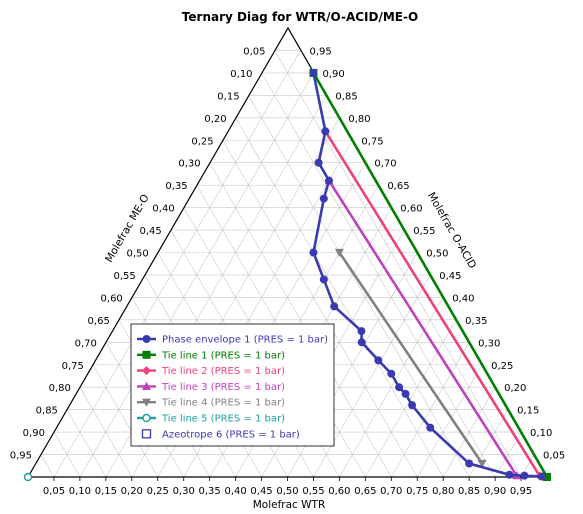 The height and width of the screenshot is (514, 583). I want to click on tick-label-bottom: 0,40, so click(235, 491).